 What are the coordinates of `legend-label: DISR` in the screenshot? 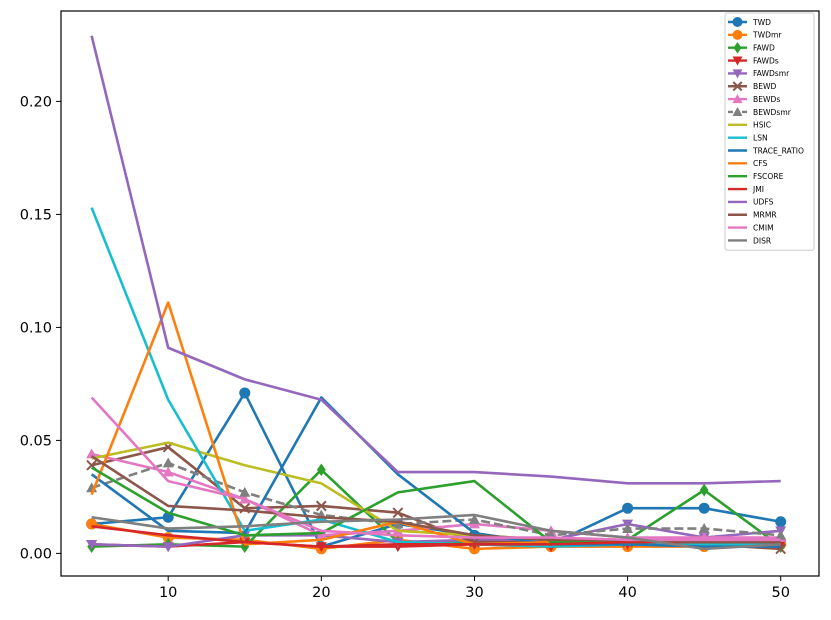 It's located at (762, 240).